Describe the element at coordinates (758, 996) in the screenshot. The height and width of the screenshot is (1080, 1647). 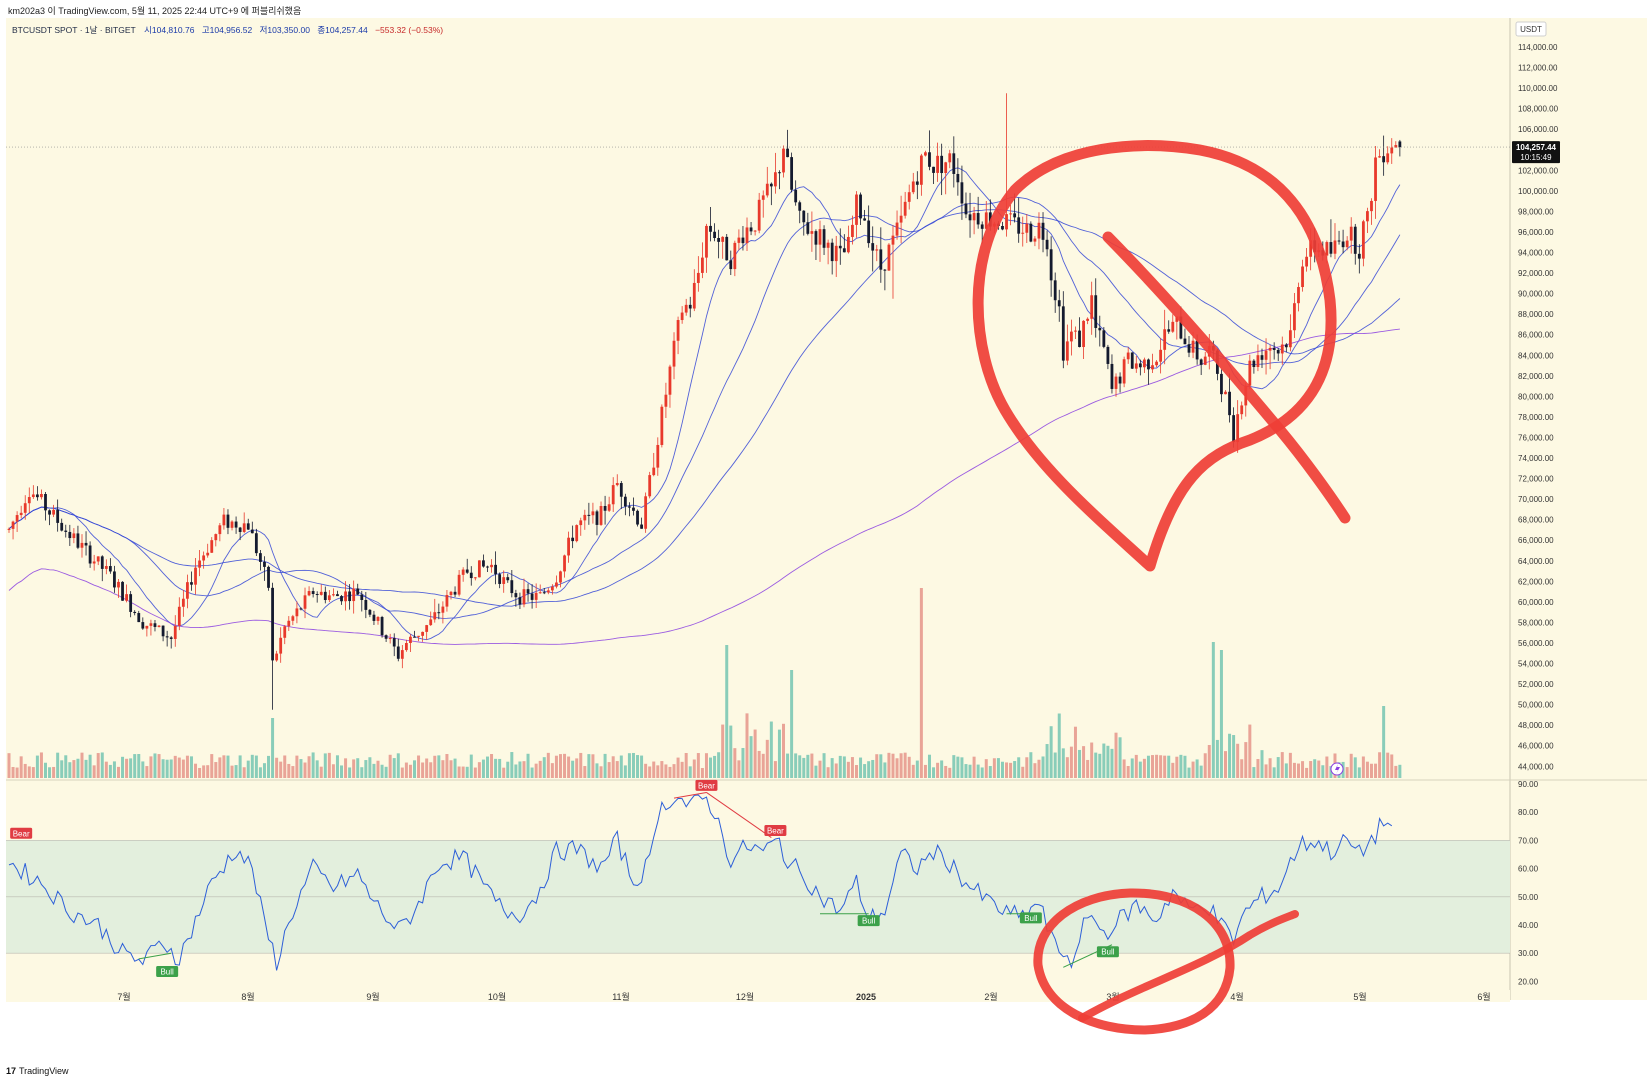
I see `time-axis-background` at that location.